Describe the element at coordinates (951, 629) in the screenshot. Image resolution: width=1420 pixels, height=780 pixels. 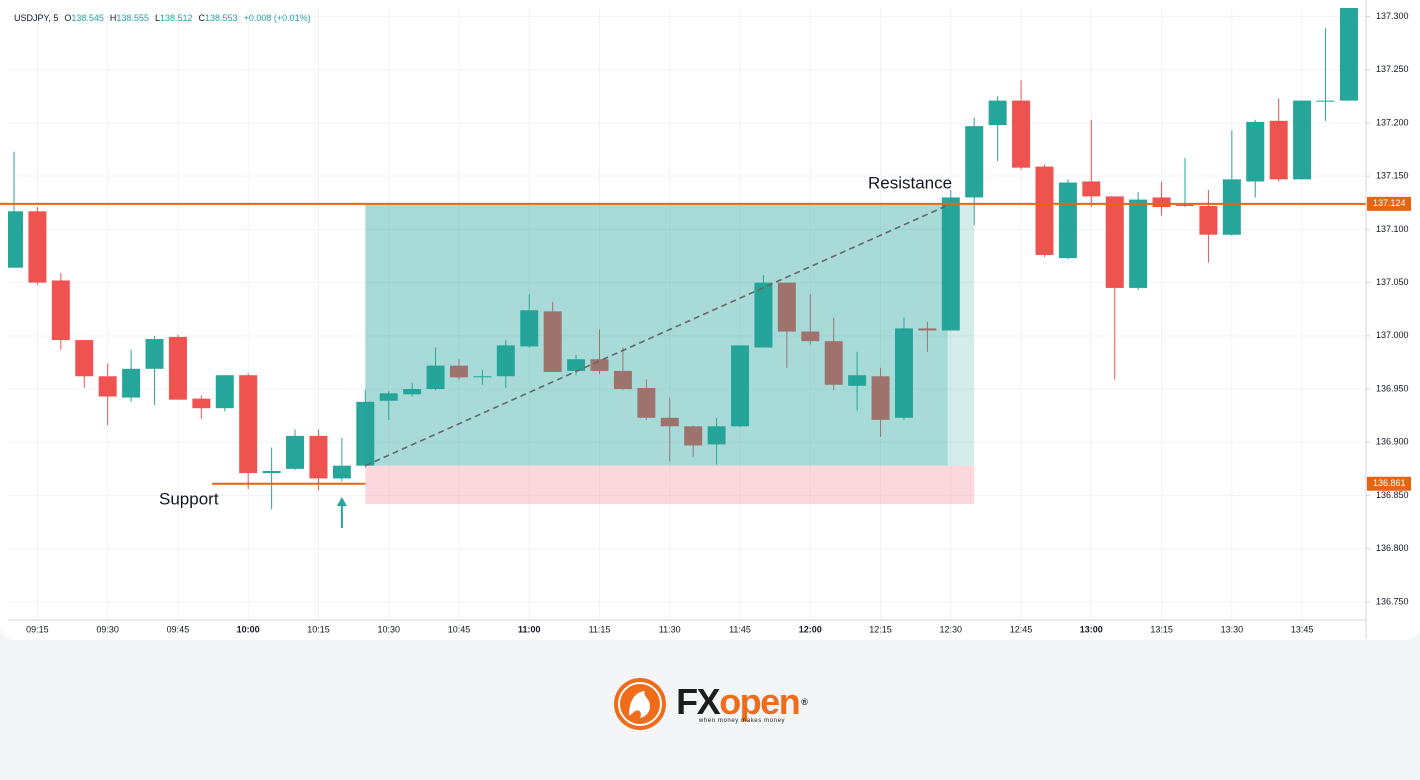
I see `x-tick-label: 12:30` at that location.